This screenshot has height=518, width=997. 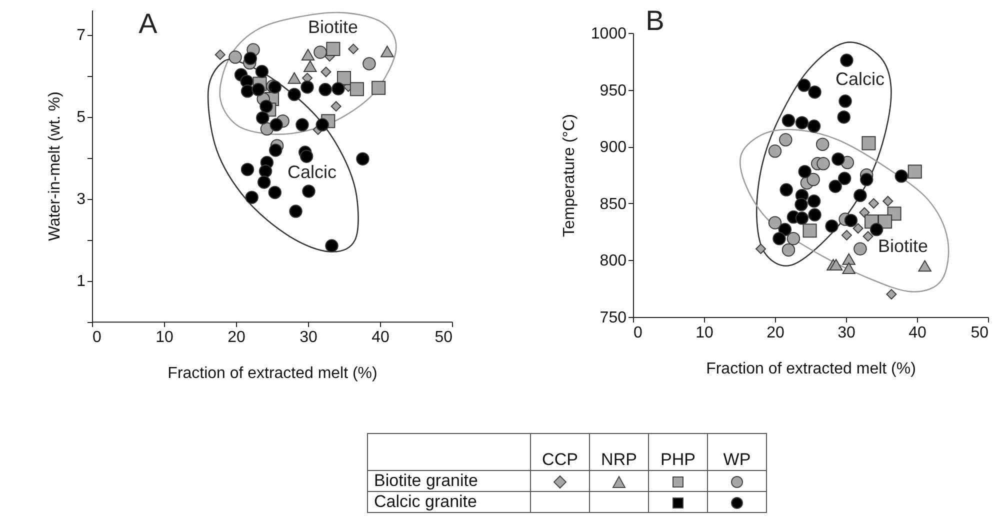 I want to click on chart-title: A, so click(x=148, y=23).